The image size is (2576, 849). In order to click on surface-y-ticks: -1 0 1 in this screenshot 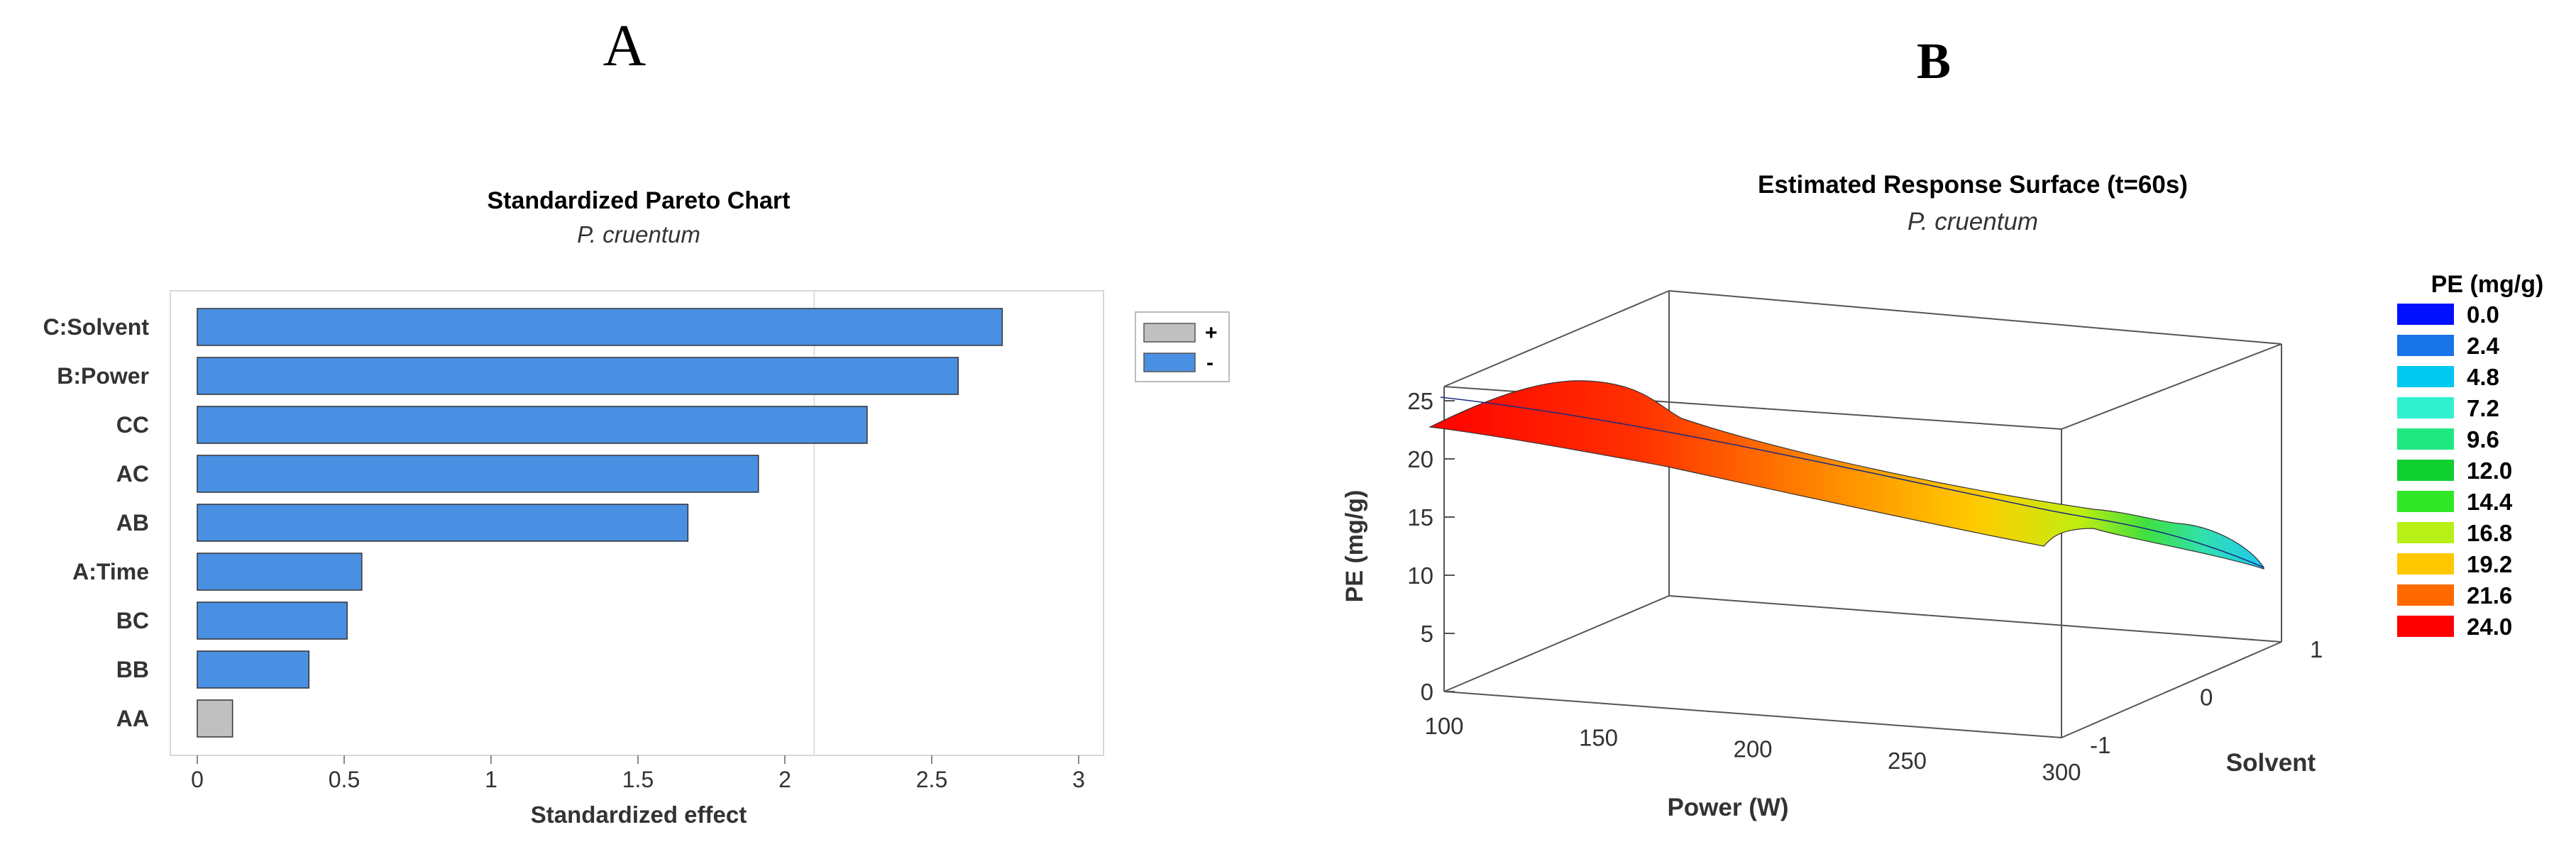, I will do `click(2206, 697)`.